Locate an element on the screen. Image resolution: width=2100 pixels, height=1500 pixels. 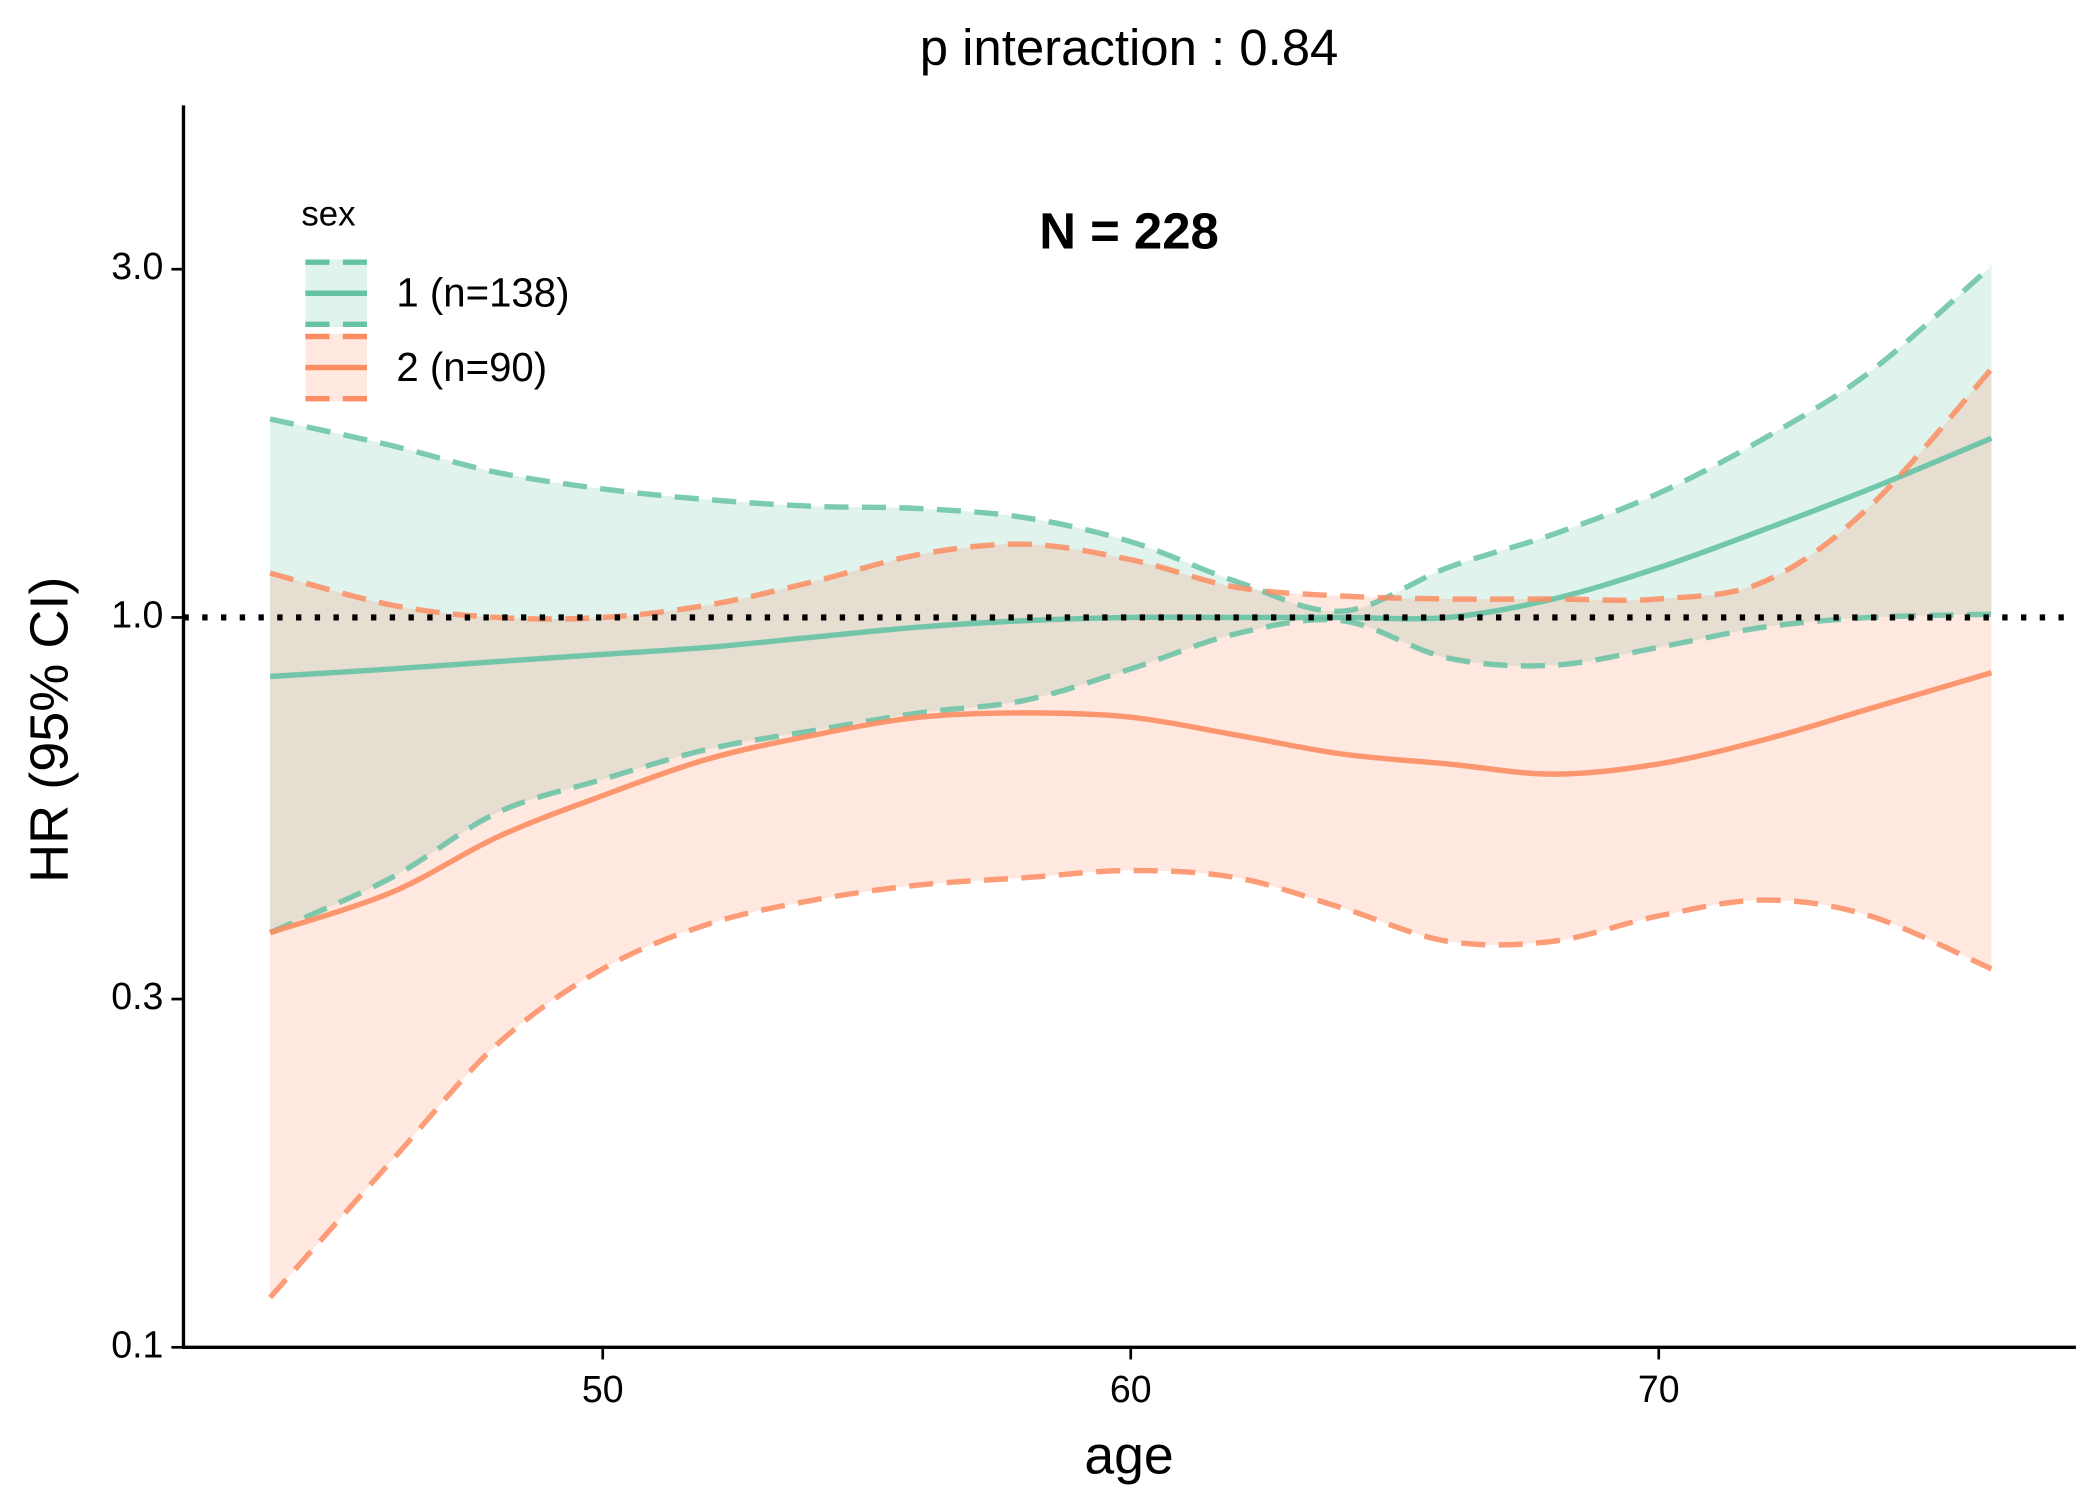
x-tick-label: 70 is located at coordinates (1659, 1389).